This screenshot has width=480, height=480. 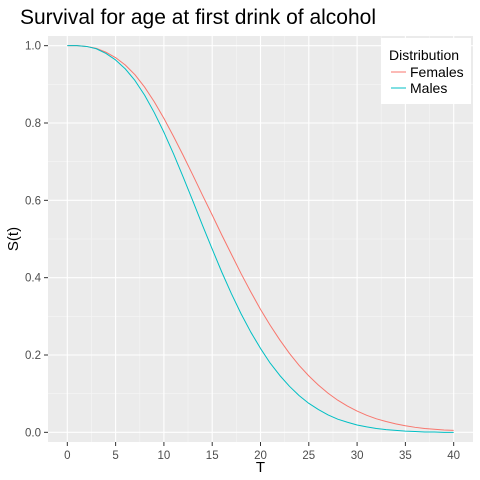 I want to click on y-tick-label: 0.2, so click(x=33, y=356).